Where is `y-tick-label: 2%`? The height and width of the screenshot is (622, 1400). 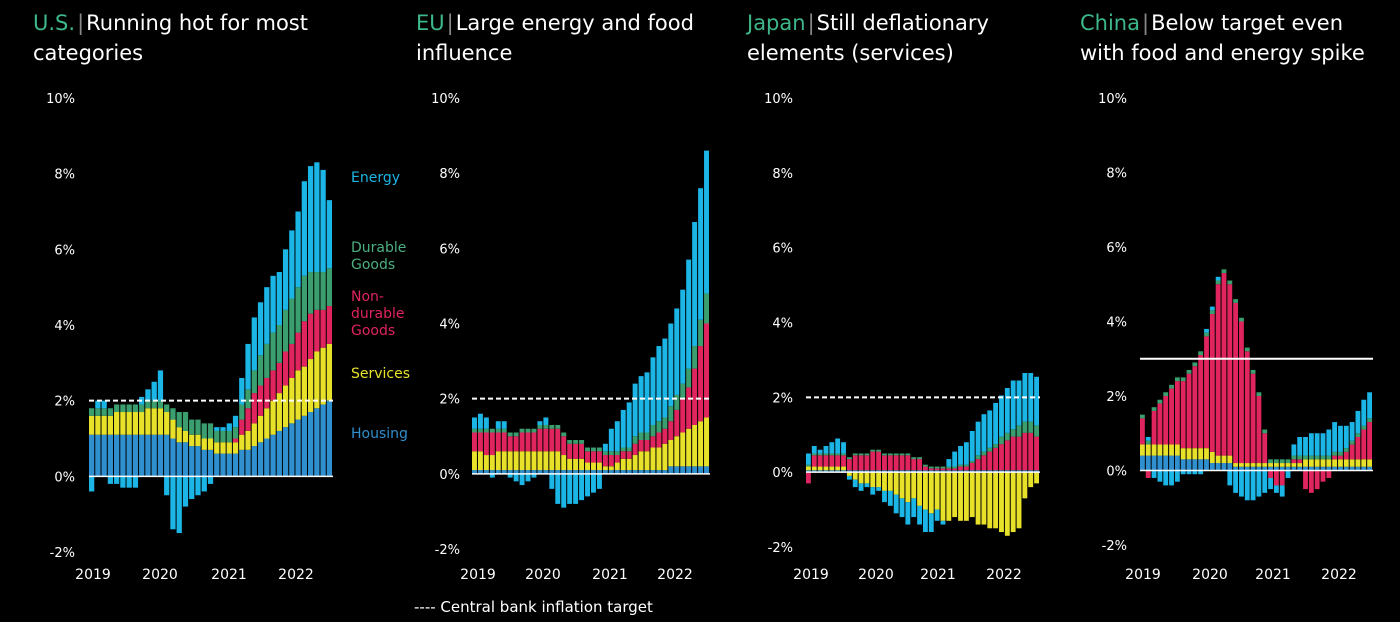
y-tick-label: 2% is located at coordinates (1116, 397).